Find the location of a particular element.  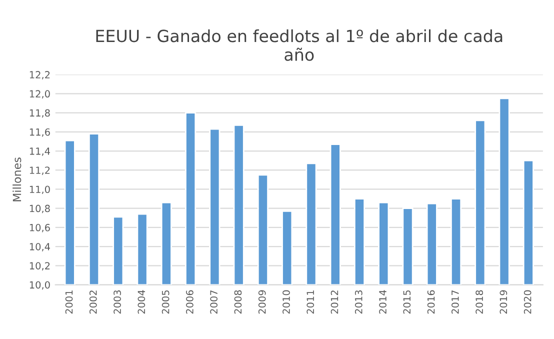

y-tick-label: 10,0 is located at coordinates (40, 285).